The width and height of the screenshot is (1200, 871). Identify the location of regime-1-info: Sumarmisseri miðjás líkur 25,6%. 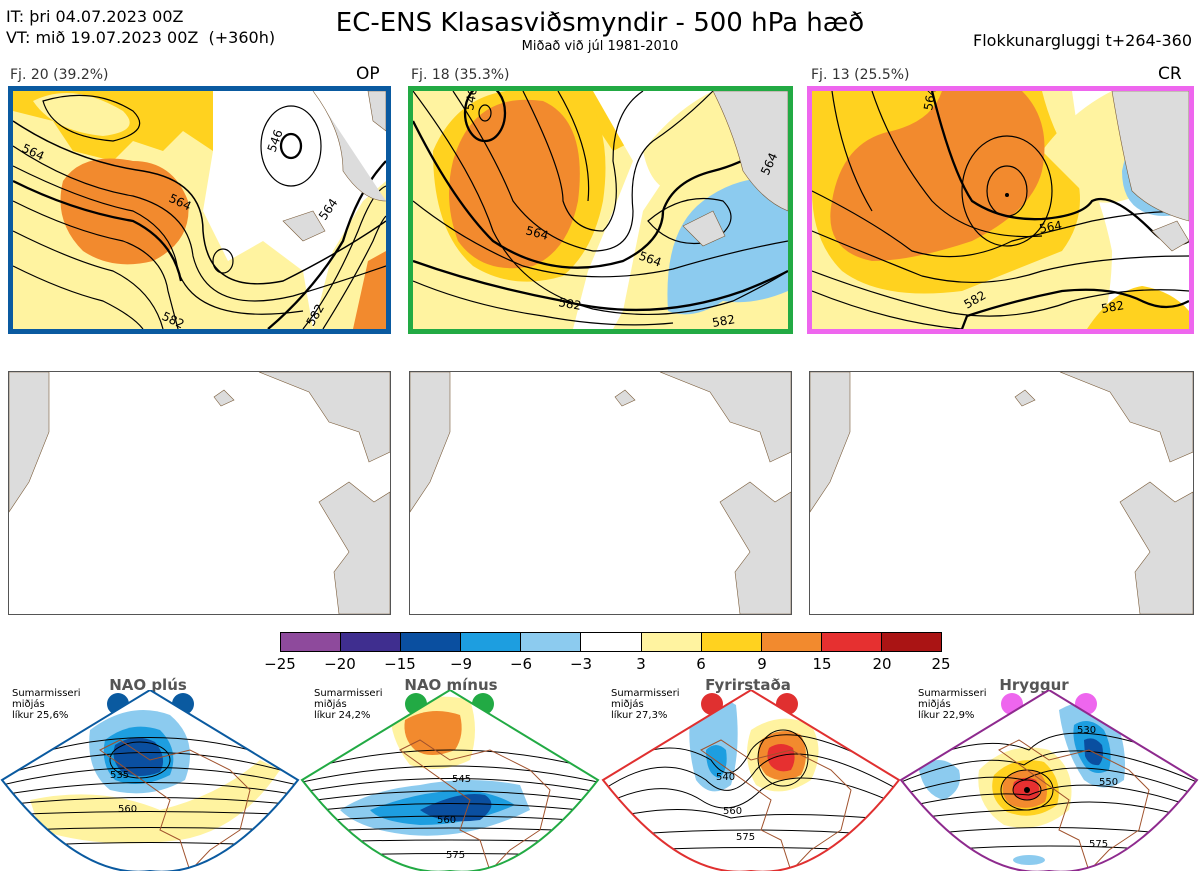
(46, 704).